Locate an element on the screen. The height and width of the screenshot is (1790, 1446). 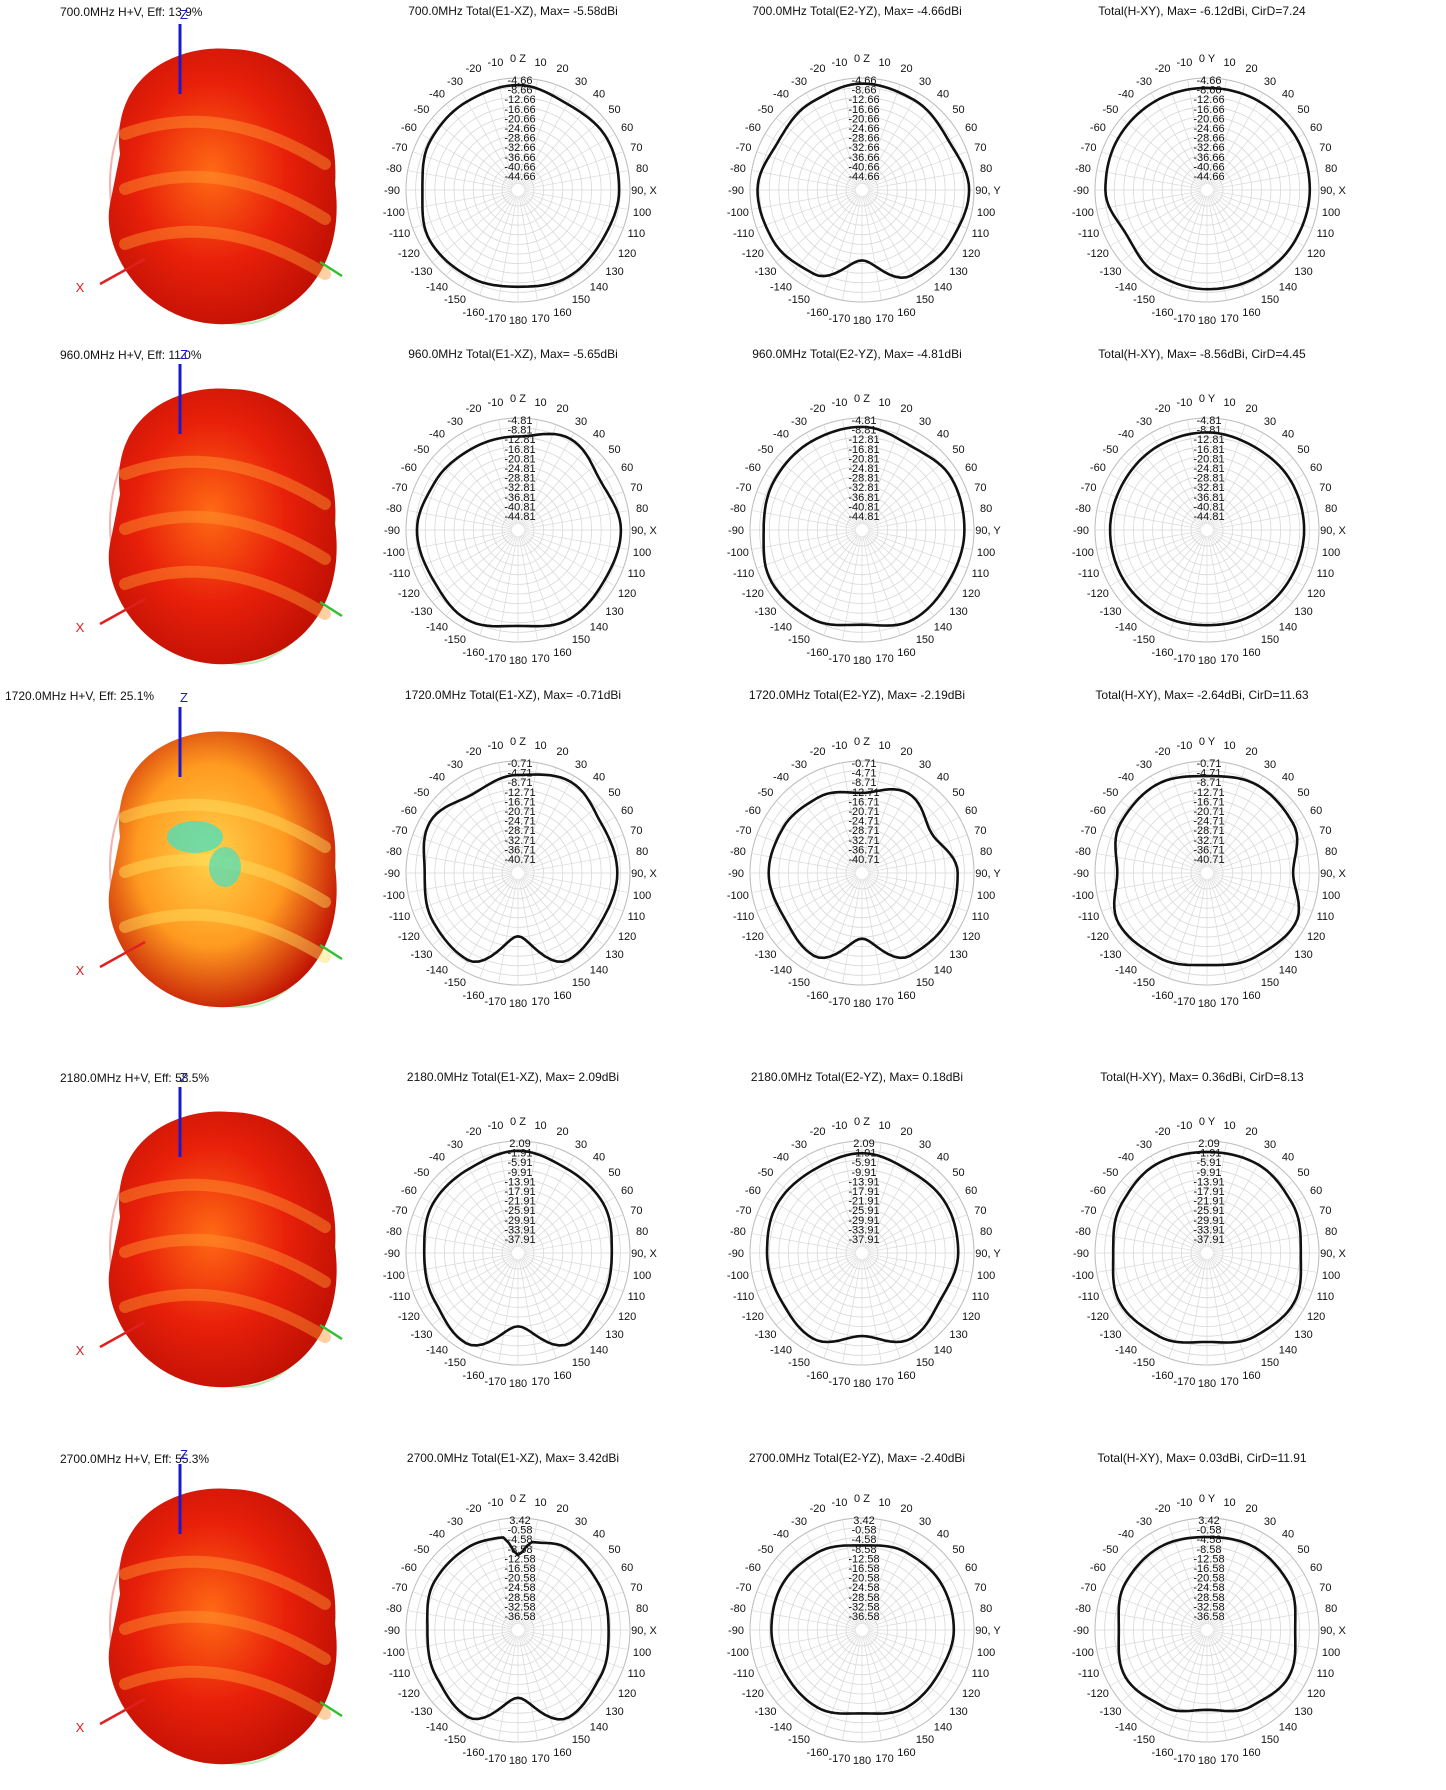
polar-title: 1720.0MHz Total(E1-XZ), Max= -0.71dBi is located at coordinates (513, 695).